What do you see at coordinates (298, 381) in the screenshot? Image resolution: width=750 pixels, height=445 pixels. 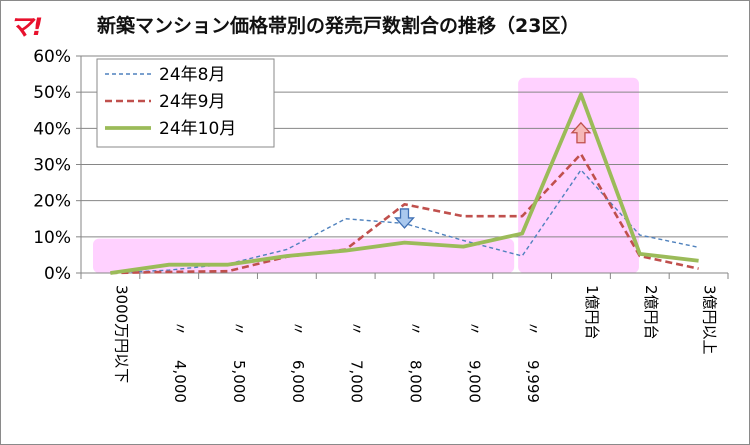 I see `x-tick-text: 6,000` at bounding box center [298, 381].